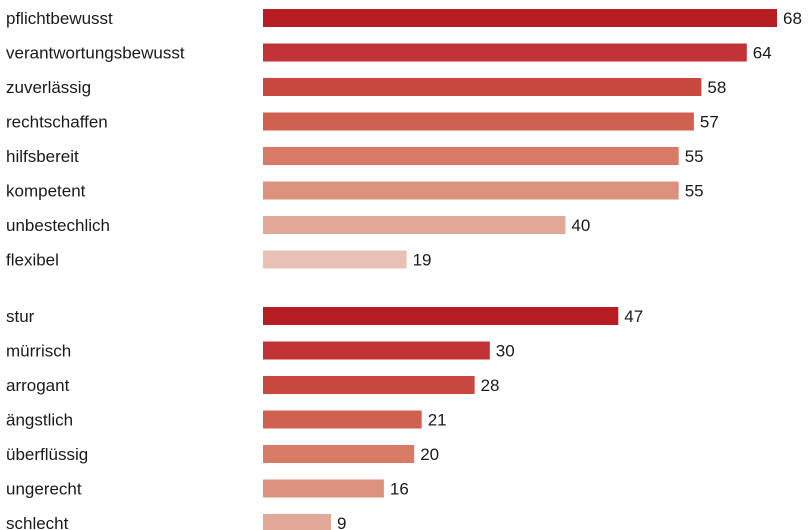 The width and height of the screenshot is (812, 530). I want to click on value-label: 68, so click(792, 18).